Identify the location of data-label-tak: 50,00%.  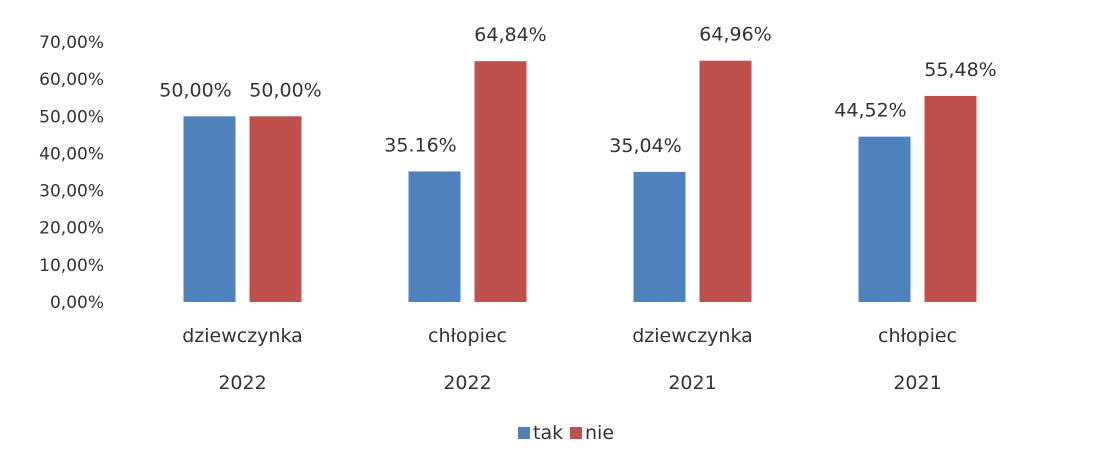
(195, 90).